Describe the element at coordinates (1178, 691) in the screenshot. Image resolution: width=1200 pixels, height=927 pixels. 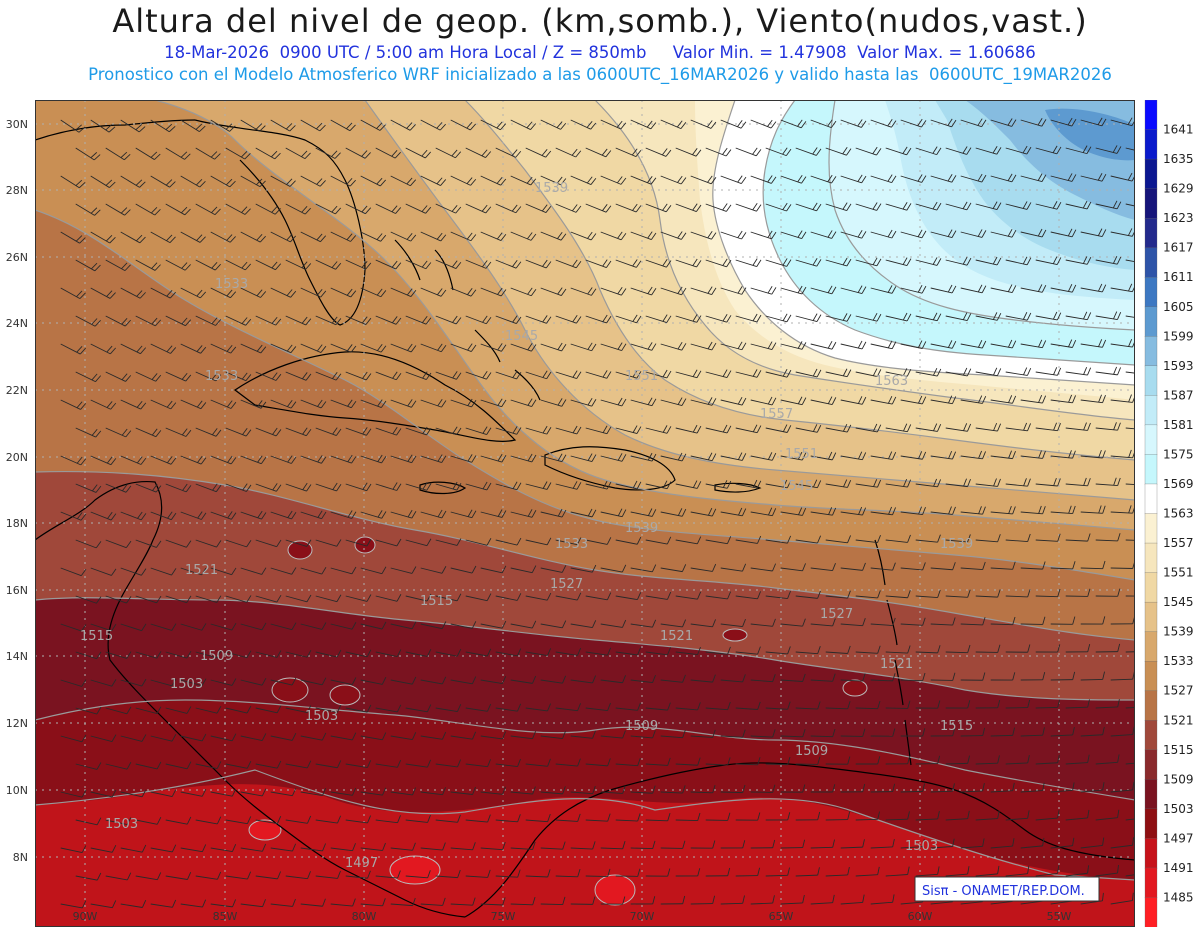
I see `color-scale-label: 1527` at that location.